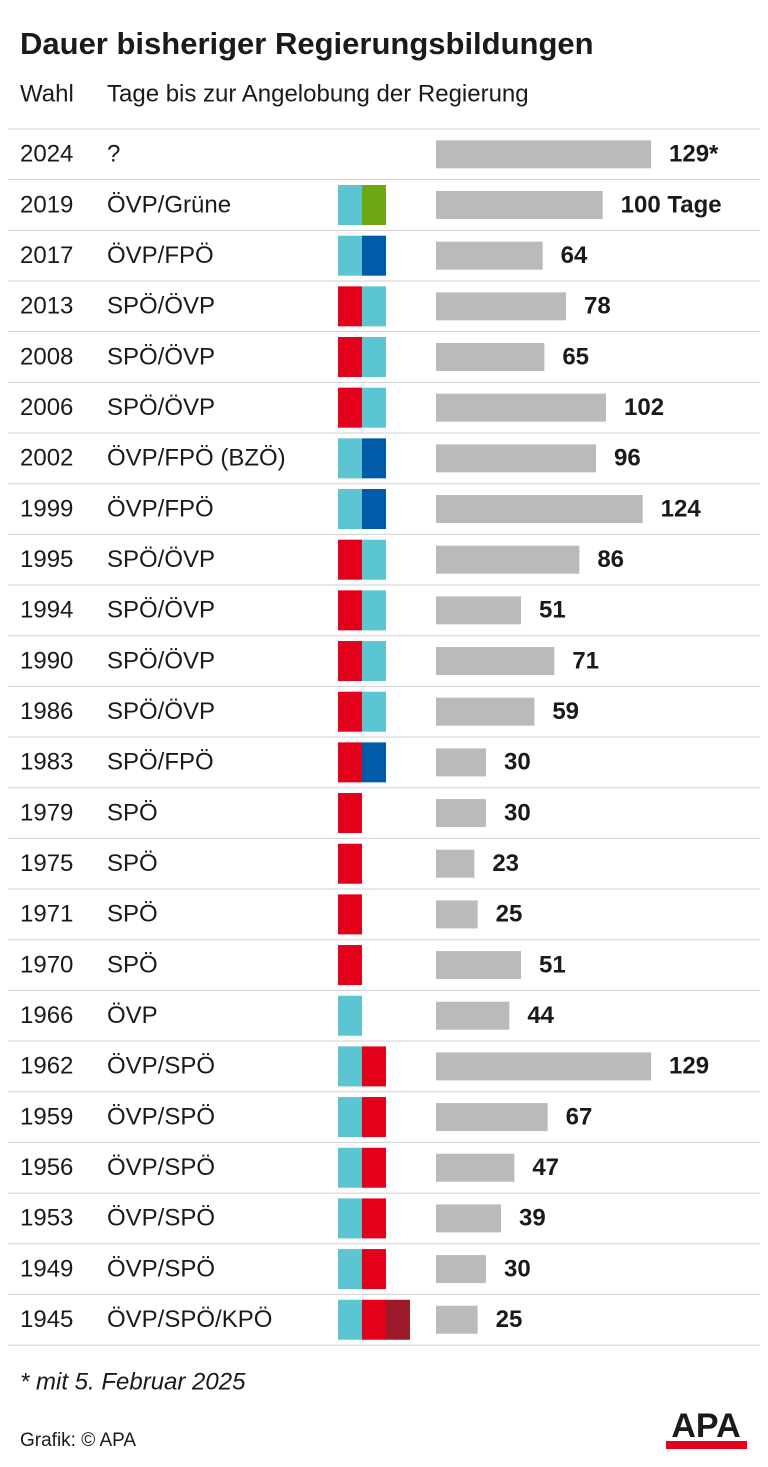  Describe the element at coordinates (46, 914) in the screenshot. I see `year-label: 1971` at that location.